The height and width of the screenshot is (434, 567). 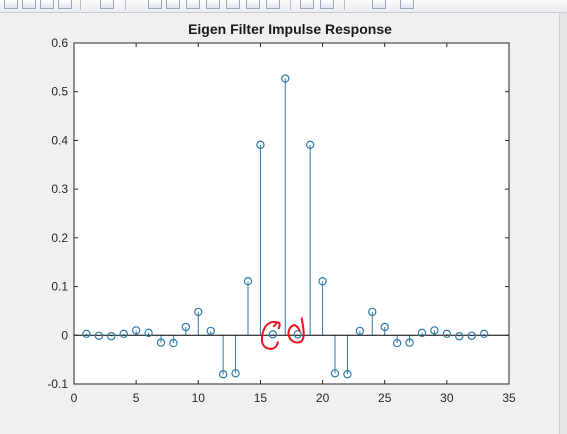 What do you see at coordinates (64, 335) in the screenshot?
I see `y-tick-label: 0` at bounding box center [64, 335].